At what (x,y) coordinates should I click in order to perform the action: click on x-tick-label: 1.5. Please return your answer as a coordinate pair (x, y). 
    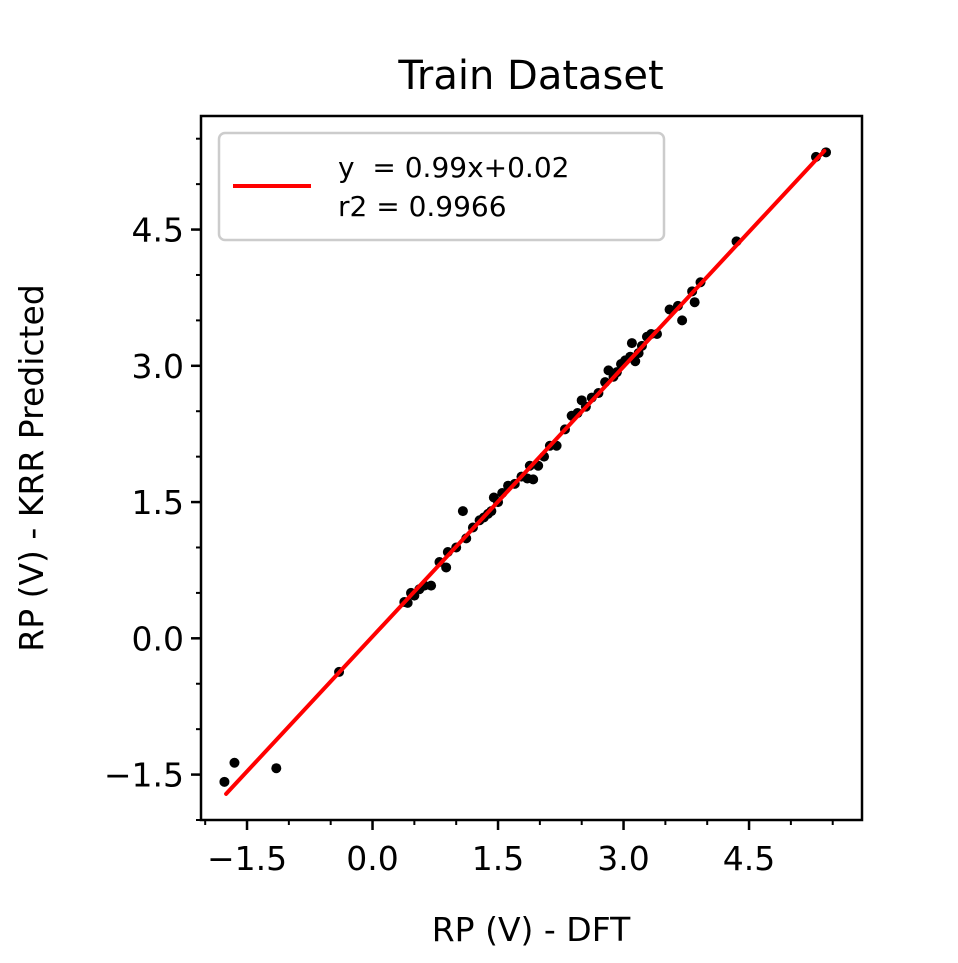
    Looking at the image, I should click on (498, 858).